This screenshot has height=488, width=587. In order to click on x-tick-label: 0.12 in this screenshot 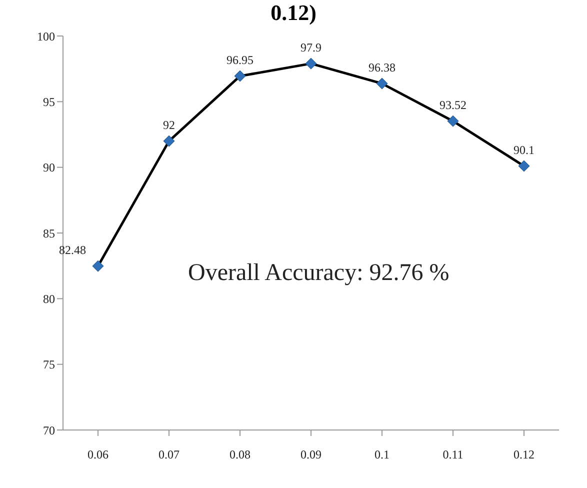, I will do `click(524, 455)`.